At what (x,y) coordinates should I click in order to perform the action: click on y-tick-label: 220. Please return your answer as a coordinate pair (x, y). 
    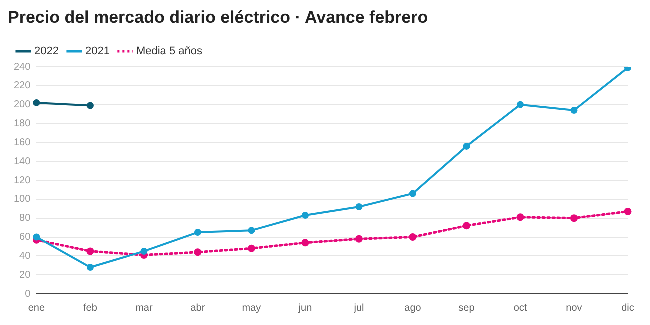
    Looking at the image, I should click on (23, 86).